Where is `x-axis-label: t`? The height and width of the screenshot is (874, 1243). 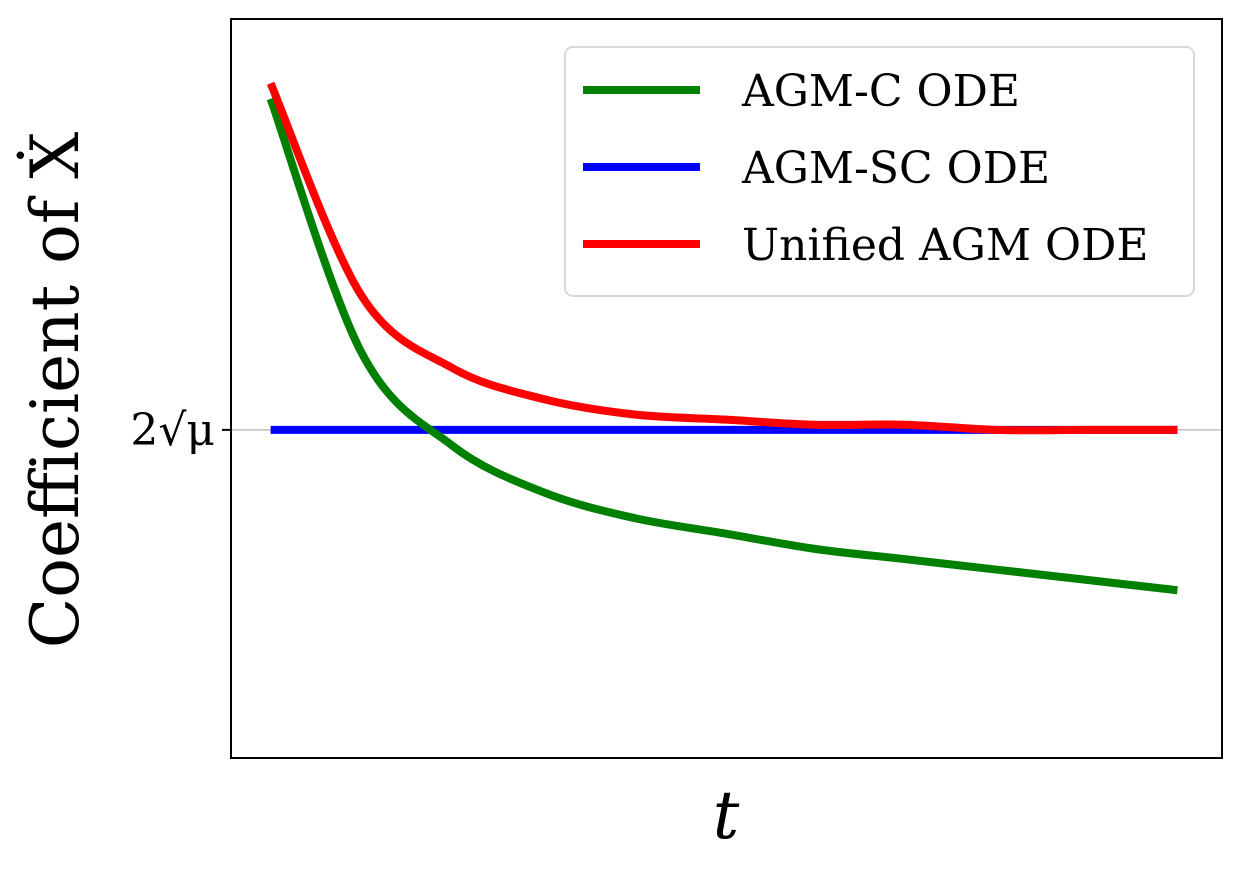
x-axis-label: t is located at coordinates (726, 815).